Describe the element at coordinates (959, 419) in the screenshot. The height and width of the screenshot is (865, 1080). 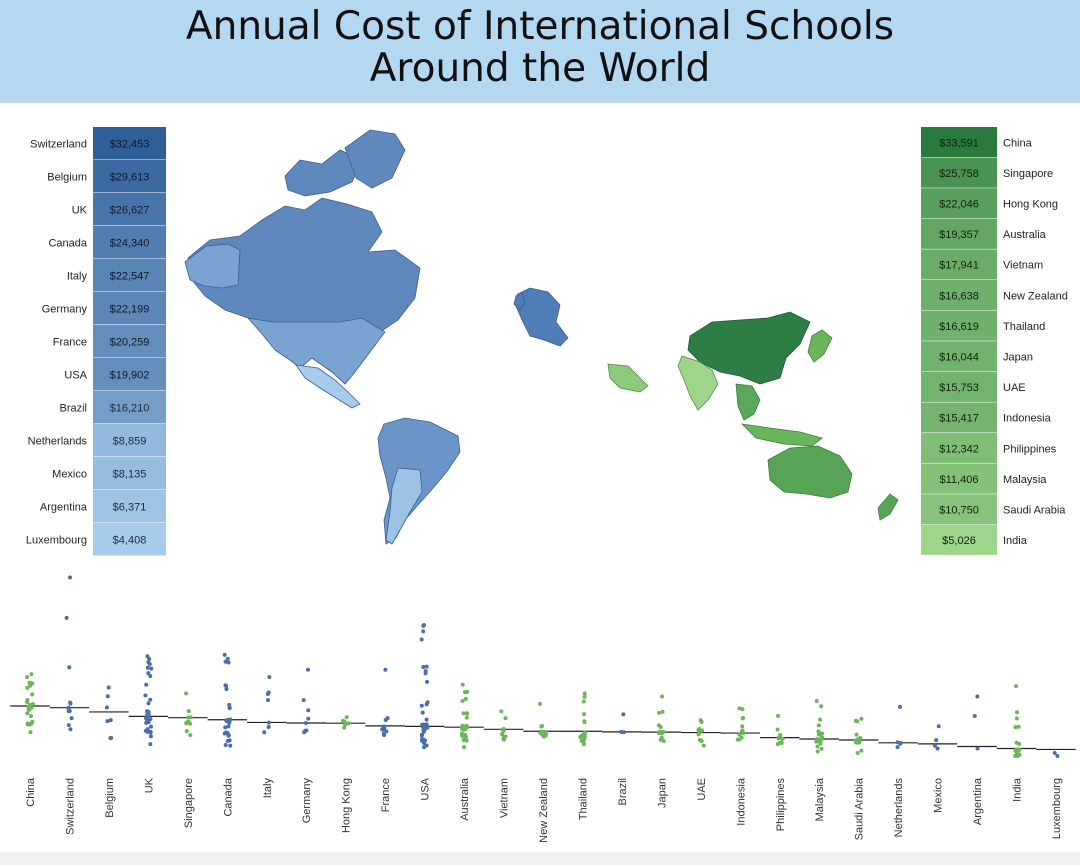
I see `right-table-value: $15,417` at that location.